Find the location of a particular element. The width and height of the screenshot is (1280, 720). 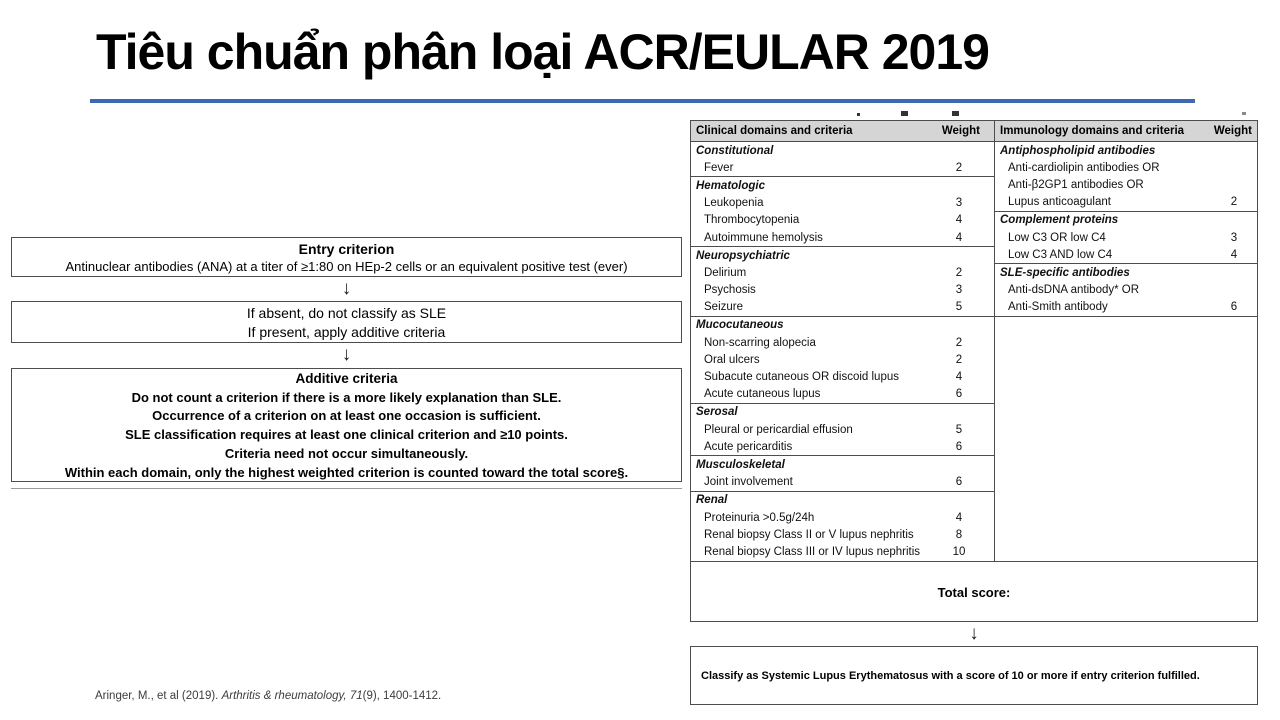

page-title: Tiêu chuẩn phân loại ACR/EULAR 2019 is located at coordinates (543, 52).